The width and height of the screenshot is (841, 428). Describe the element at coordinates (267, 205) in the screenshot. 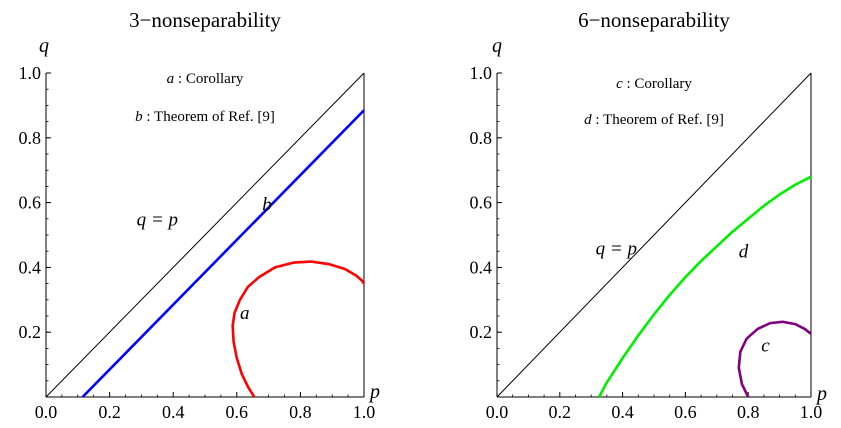

I see `series-b-label: b` at that location.